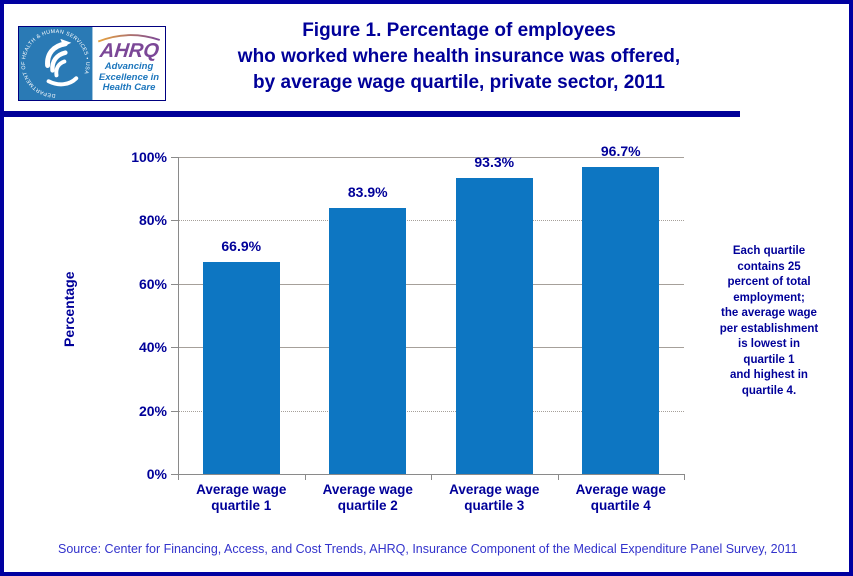  Describe the element at coordinates (769, 266) in the screenshot. I see `annotation-note-line: contains 25` at that location.